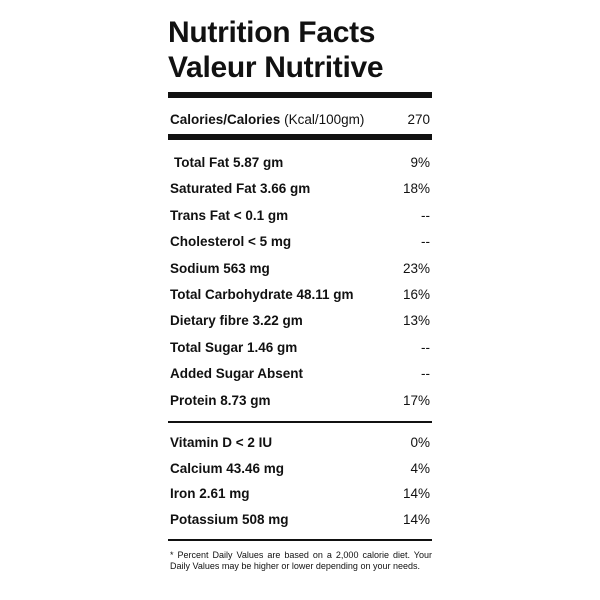  Describe the element at coordinates (300, 163) in the screenshot. I see `nutrient-row: Total Fat 5.87 gm 9%` at that location.